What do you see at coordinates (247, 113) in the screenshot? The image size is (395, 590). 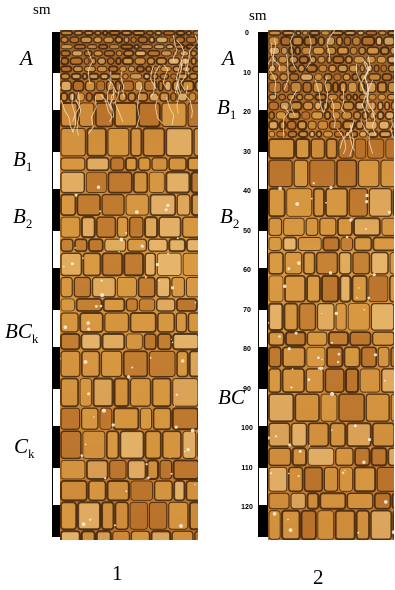 I see `depth-tick-label: 20` at bounding box center [247, 113].